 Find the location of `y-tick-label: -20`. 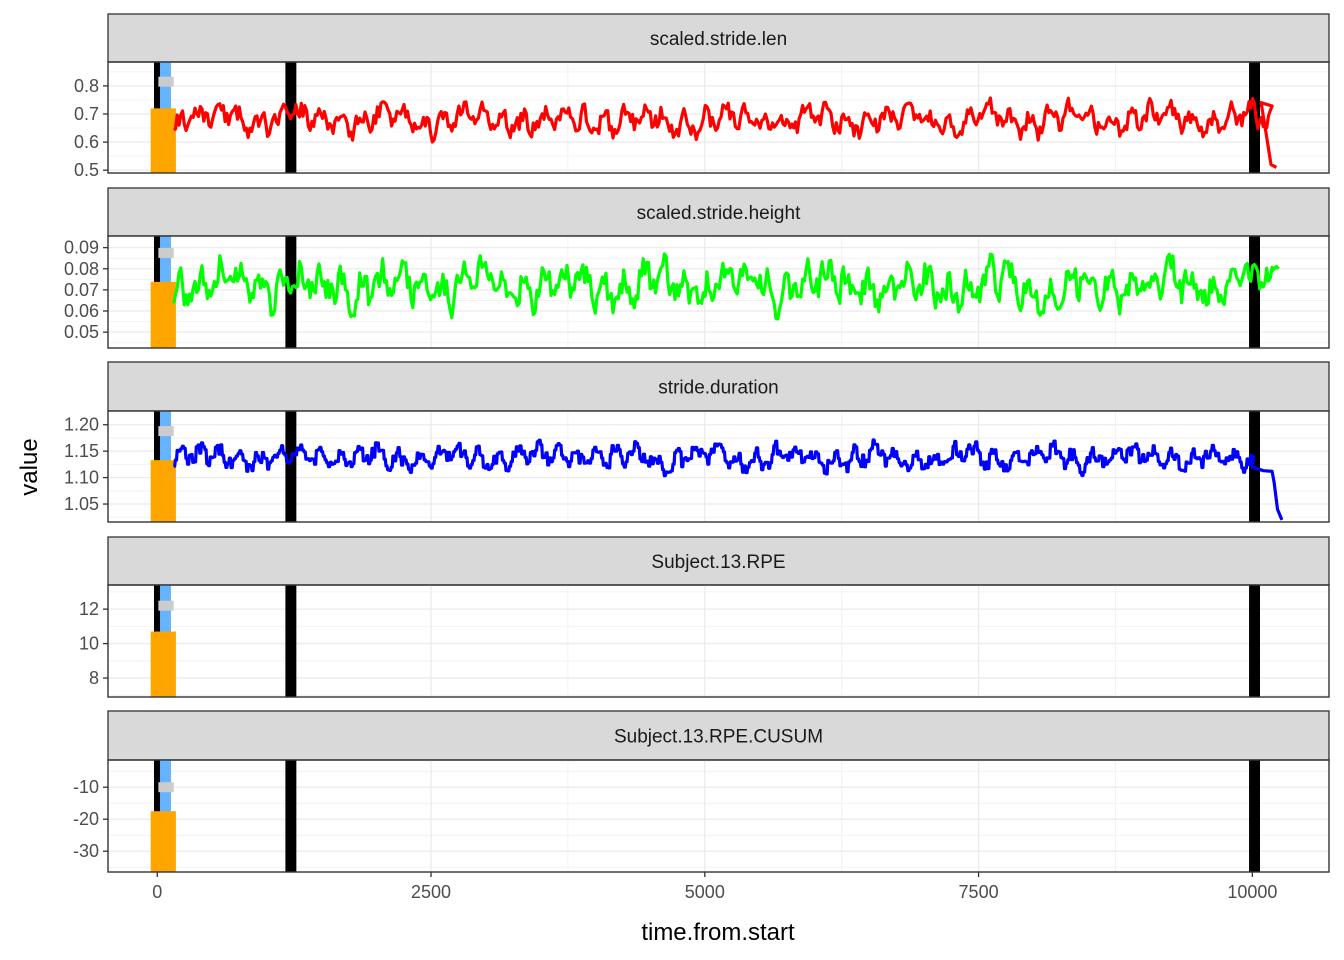

y-tick-label: -20 is located at coordinates (86, 819).